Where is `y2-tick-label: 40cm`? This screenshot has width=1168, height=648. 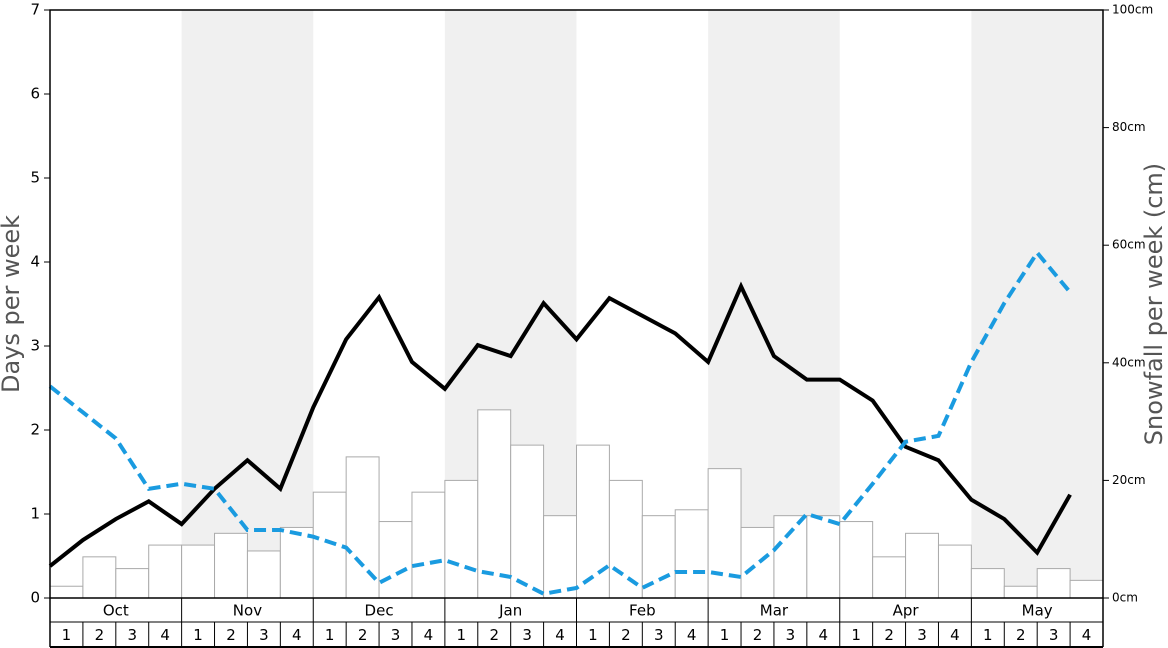 y2-tick-label: 40cm is located at coordinates (1129, 362).